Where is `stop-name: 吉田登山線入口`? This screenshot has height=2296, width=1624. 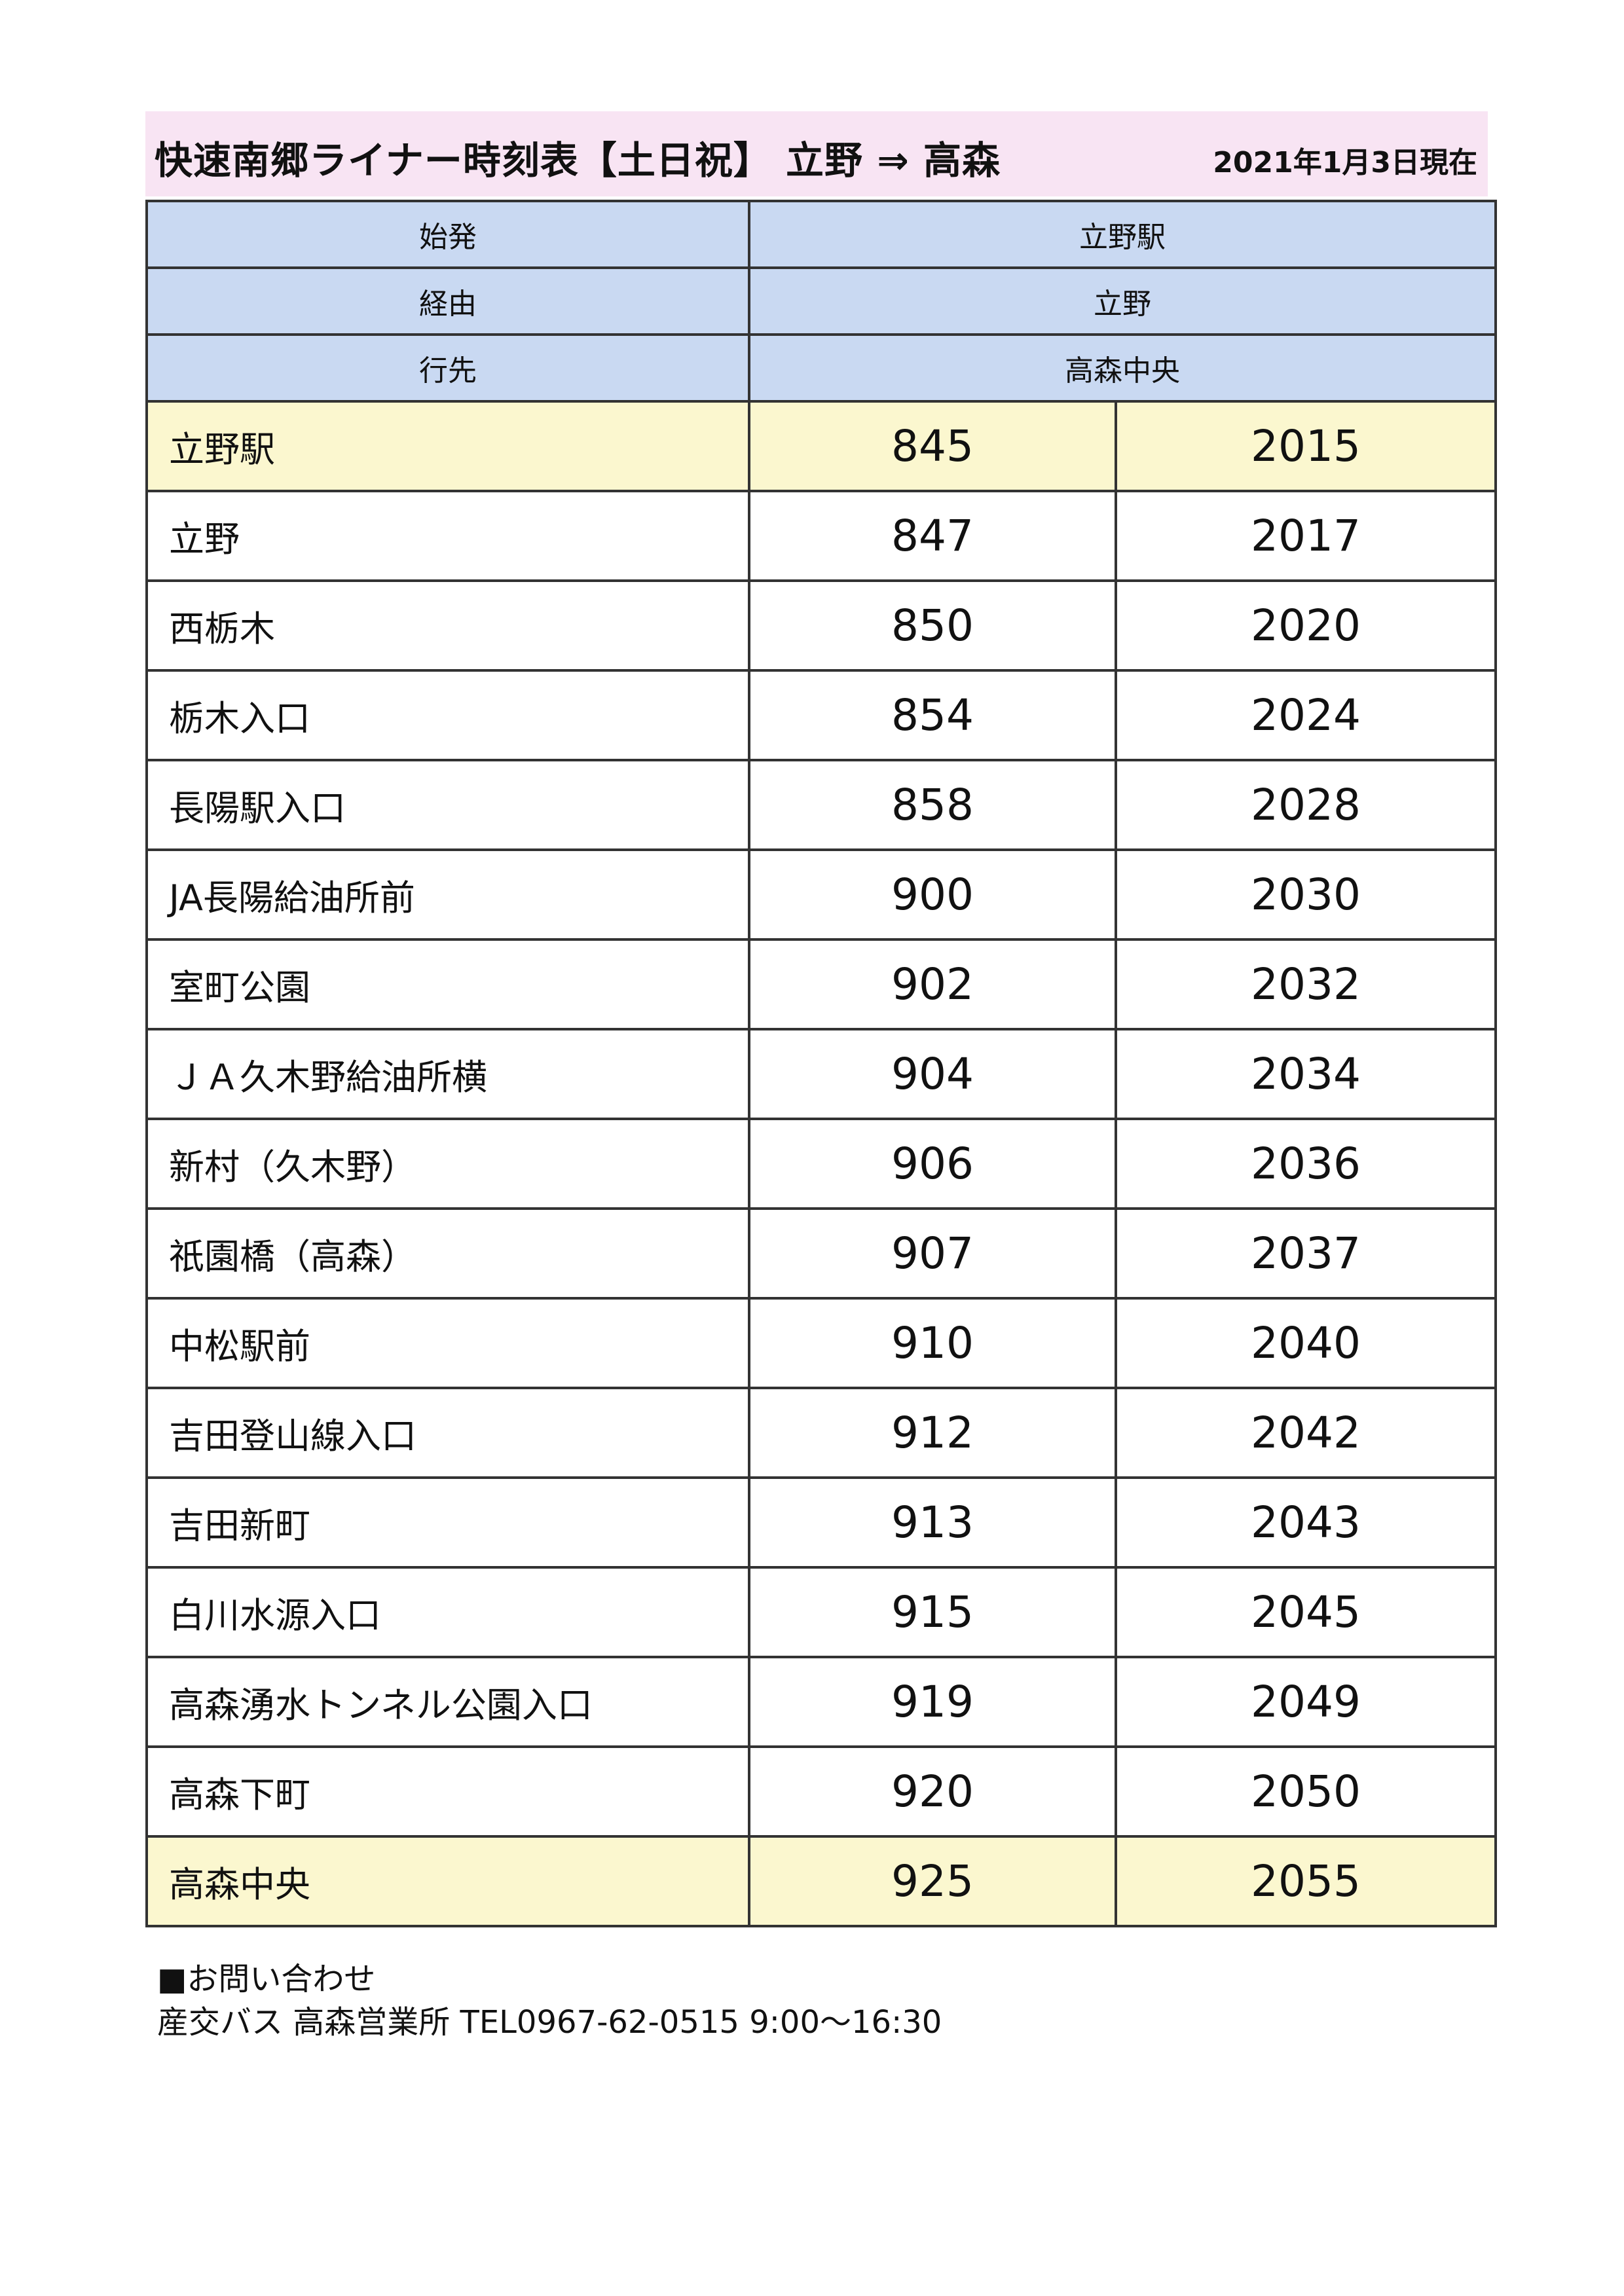 stop-name: 吉田登山線入口 is located at coordinates (447, 1433).